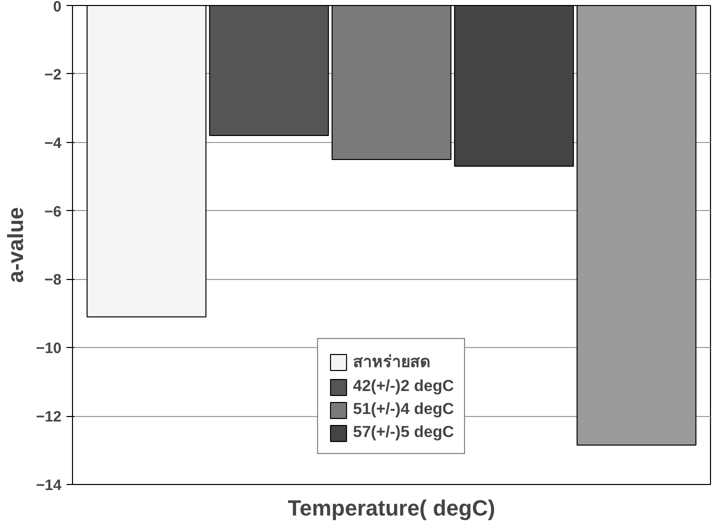  What do you see at coordinates (391, 363) in the screenshot?
I see `legend-label: สาหร่ายสด` at bounding box center [391, 363].